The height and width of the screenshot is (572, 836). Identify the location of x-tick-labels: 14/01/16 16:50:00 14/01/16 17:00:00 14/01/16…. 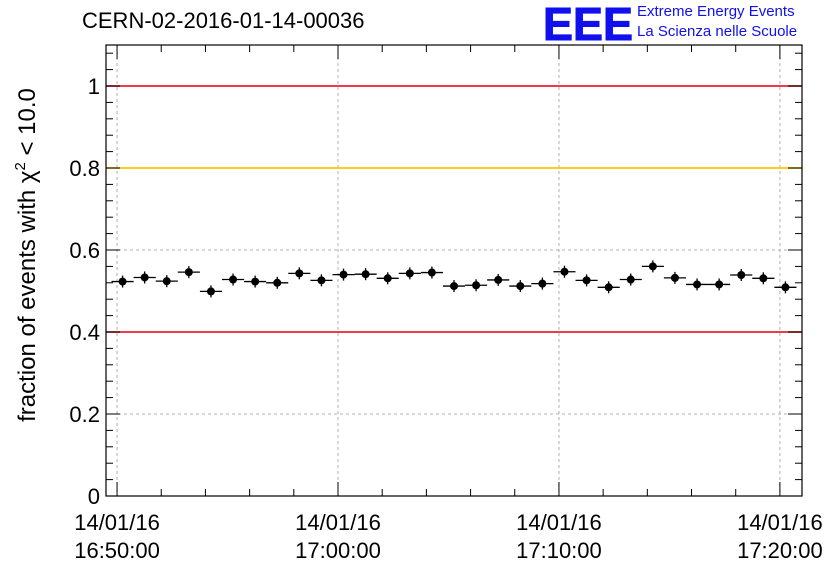
(448, 536).